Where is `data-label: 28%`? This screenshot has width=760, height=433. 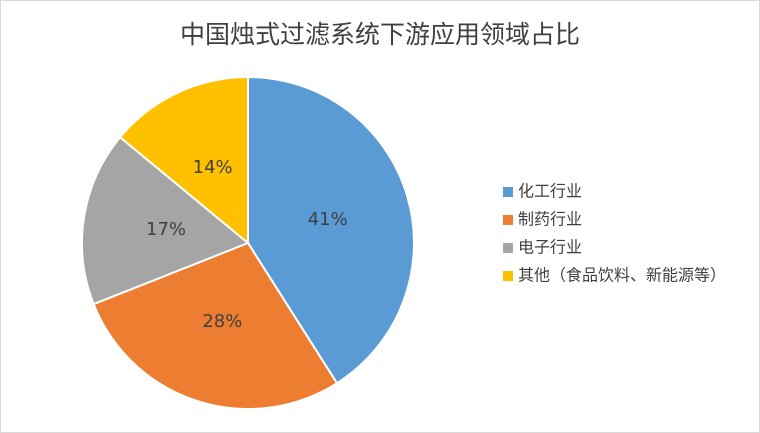 data-label: 28% is located at coordinates (222, 321).